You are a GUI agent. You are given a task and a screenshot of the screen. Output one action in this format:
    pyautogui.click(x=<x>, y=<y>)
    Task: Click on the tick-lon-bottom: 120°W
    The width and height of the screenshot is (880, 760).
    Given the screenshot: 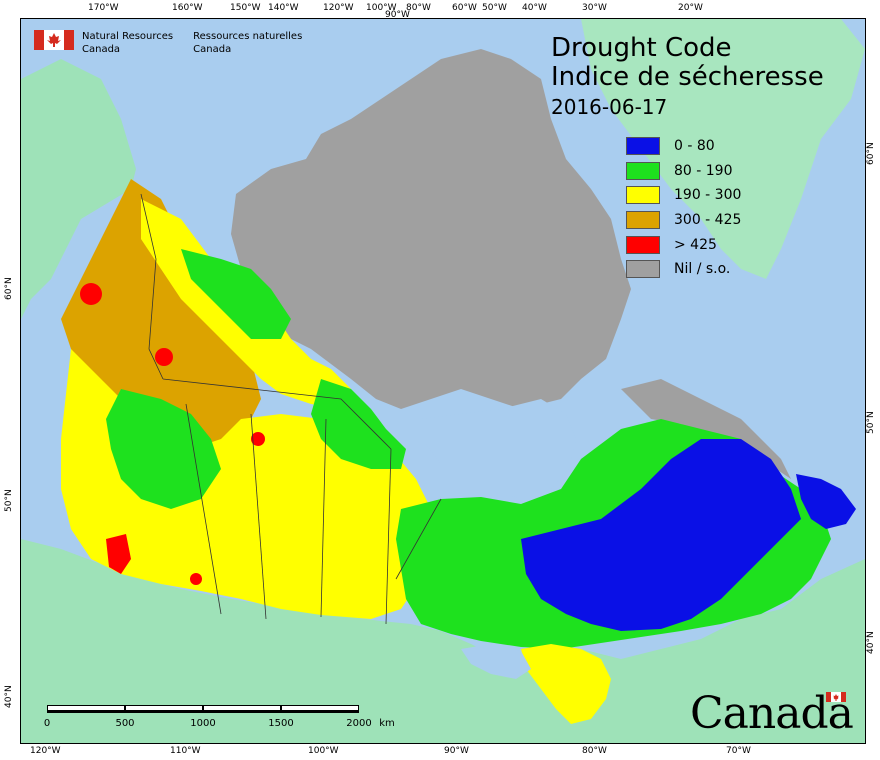 What is the action you would take?
    pyautogui.click(x=45, y=751)
    